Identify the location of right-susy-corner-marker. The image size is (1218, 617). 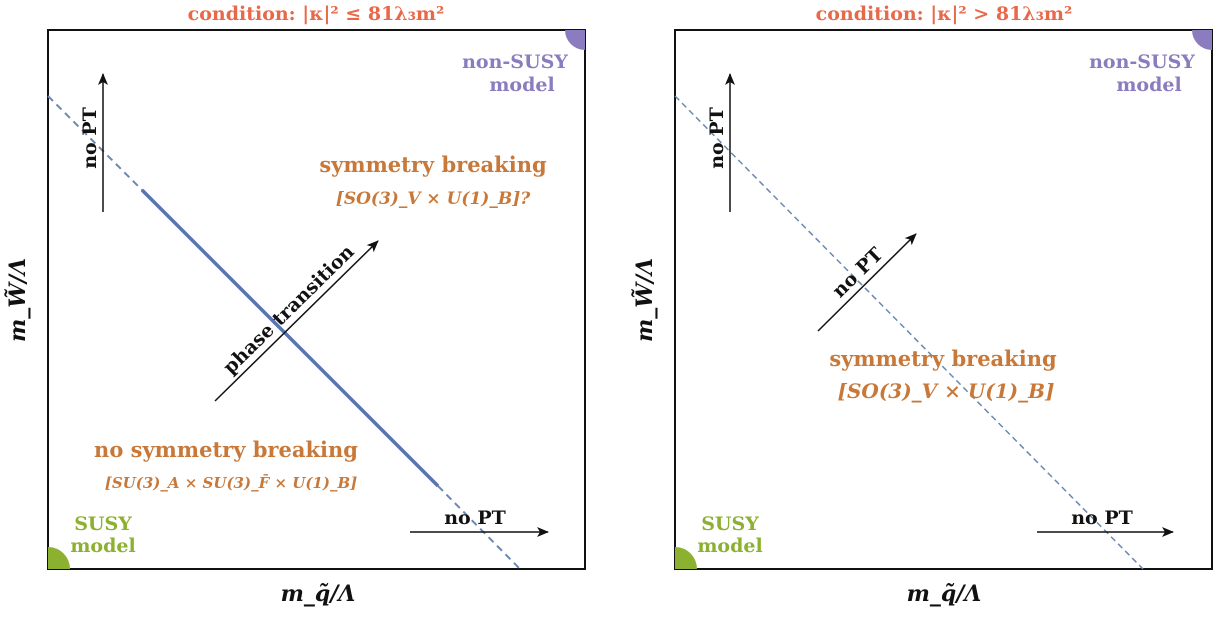
(686, 558).